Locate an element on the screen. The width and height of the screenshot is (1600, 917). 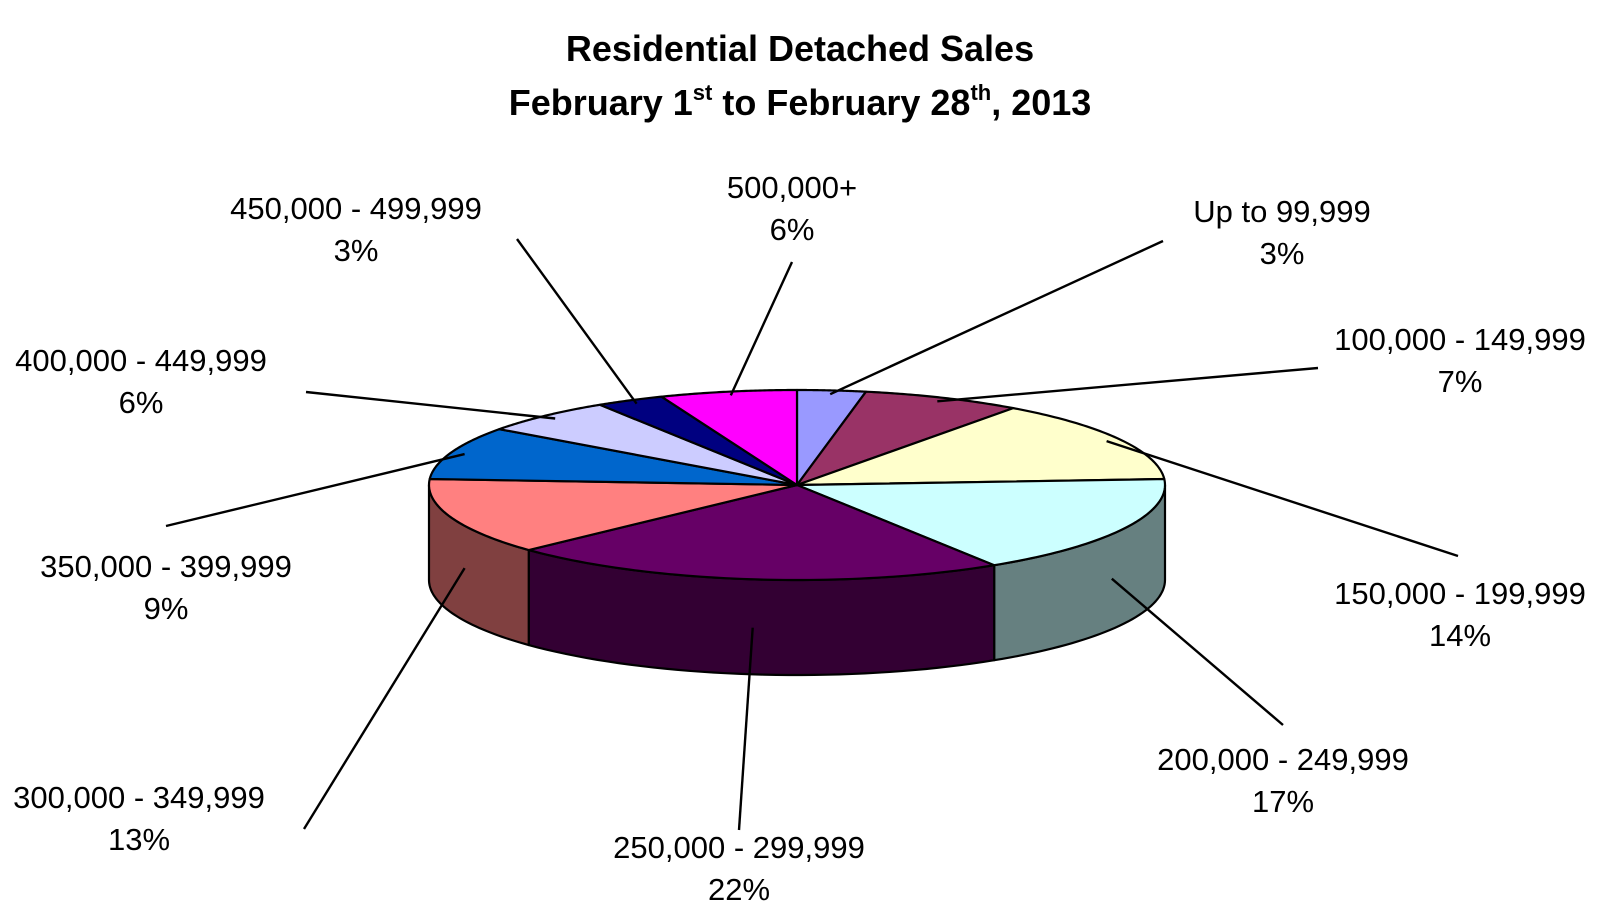
slice-percent-label: 13% is located at coordinates (139, 839).